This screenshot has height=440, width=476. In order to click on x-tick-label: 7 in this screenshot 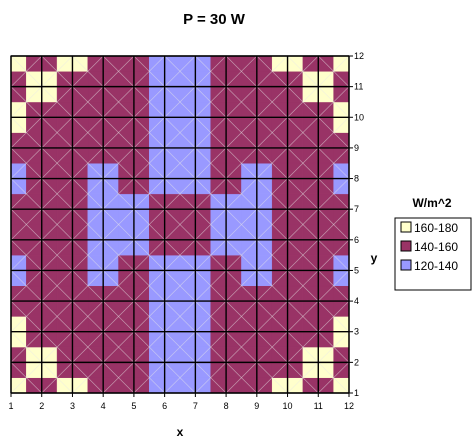, I will do `click(195, 406)`.